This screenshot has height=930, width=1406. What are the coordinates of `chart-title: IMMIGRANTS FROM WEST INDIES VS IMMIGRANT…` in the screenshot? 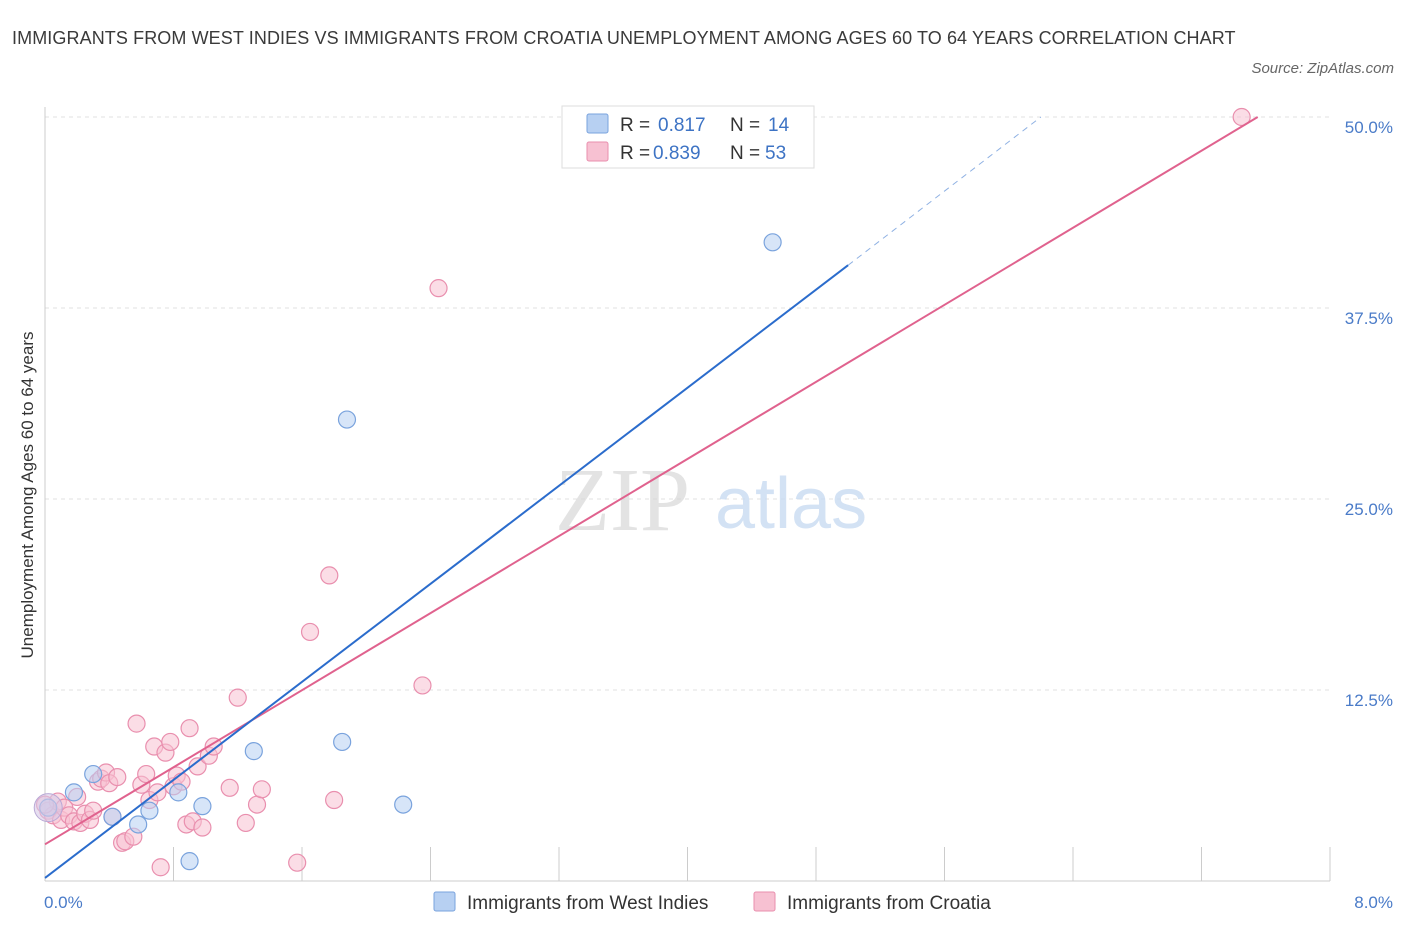 It's located at (624, 38).